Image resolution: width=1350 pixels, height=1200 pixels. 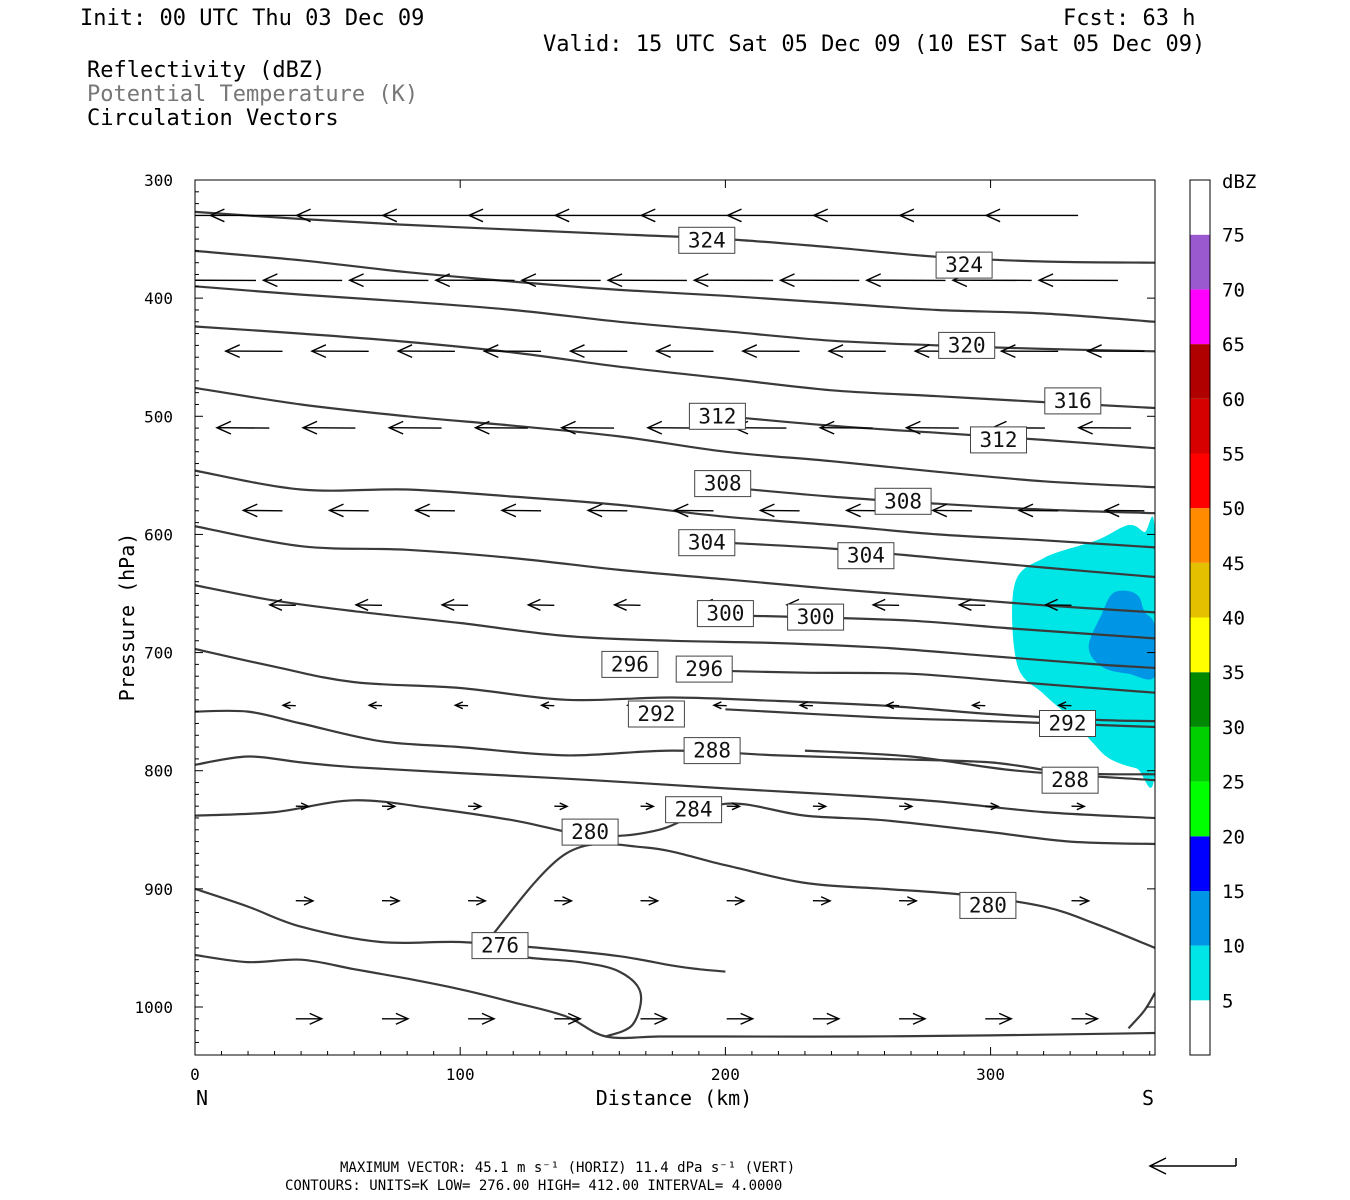 I want to click on contour-label-296: 296, so click(x=704, y=669).